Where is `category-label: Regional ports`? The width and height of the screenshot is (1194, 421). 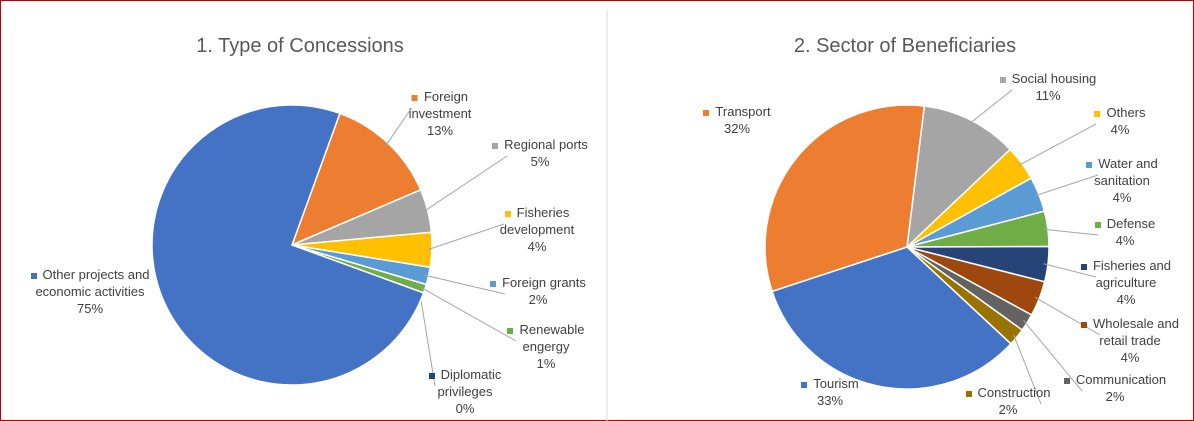
category-label: Regional ports is located at coordinates (546, 144).